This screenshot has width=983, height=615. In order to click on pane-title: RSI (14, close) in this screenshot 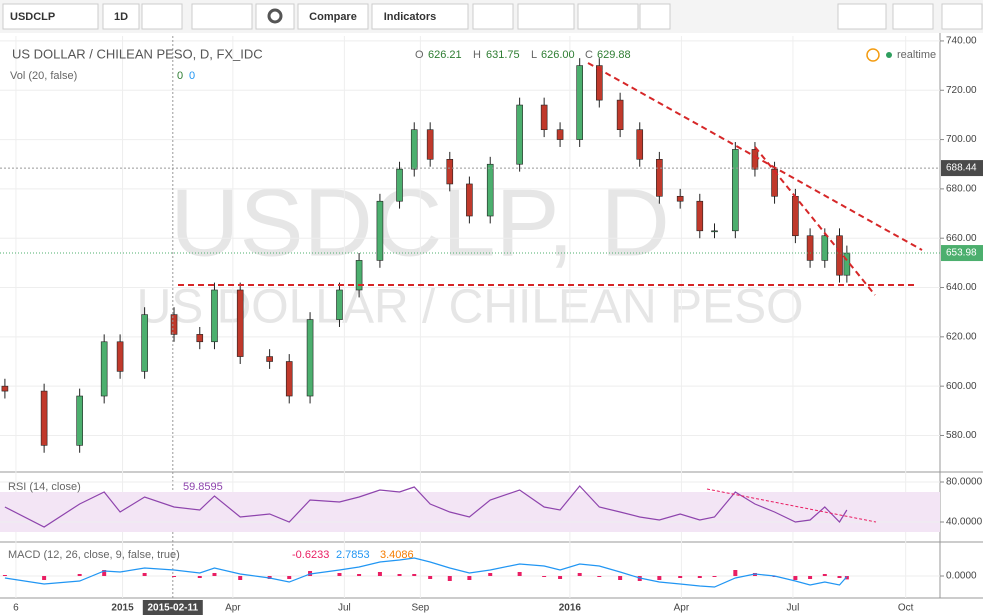, I will do `click(44, 487)`.